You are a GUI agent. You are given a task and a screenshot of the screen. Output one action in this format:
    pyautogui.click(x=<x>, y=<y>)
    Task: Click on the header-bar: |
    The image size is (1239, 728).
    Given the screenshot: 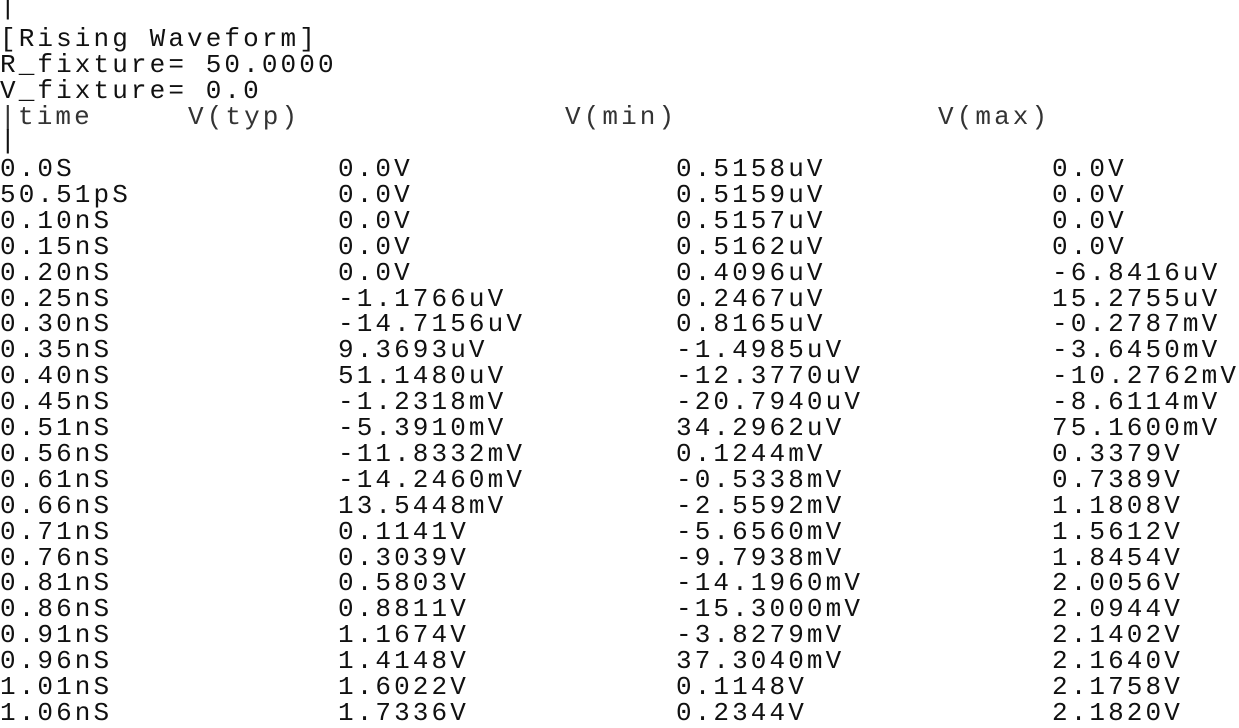 What is the action you would take?
    pyautogui.click(x=9, y=117)
    